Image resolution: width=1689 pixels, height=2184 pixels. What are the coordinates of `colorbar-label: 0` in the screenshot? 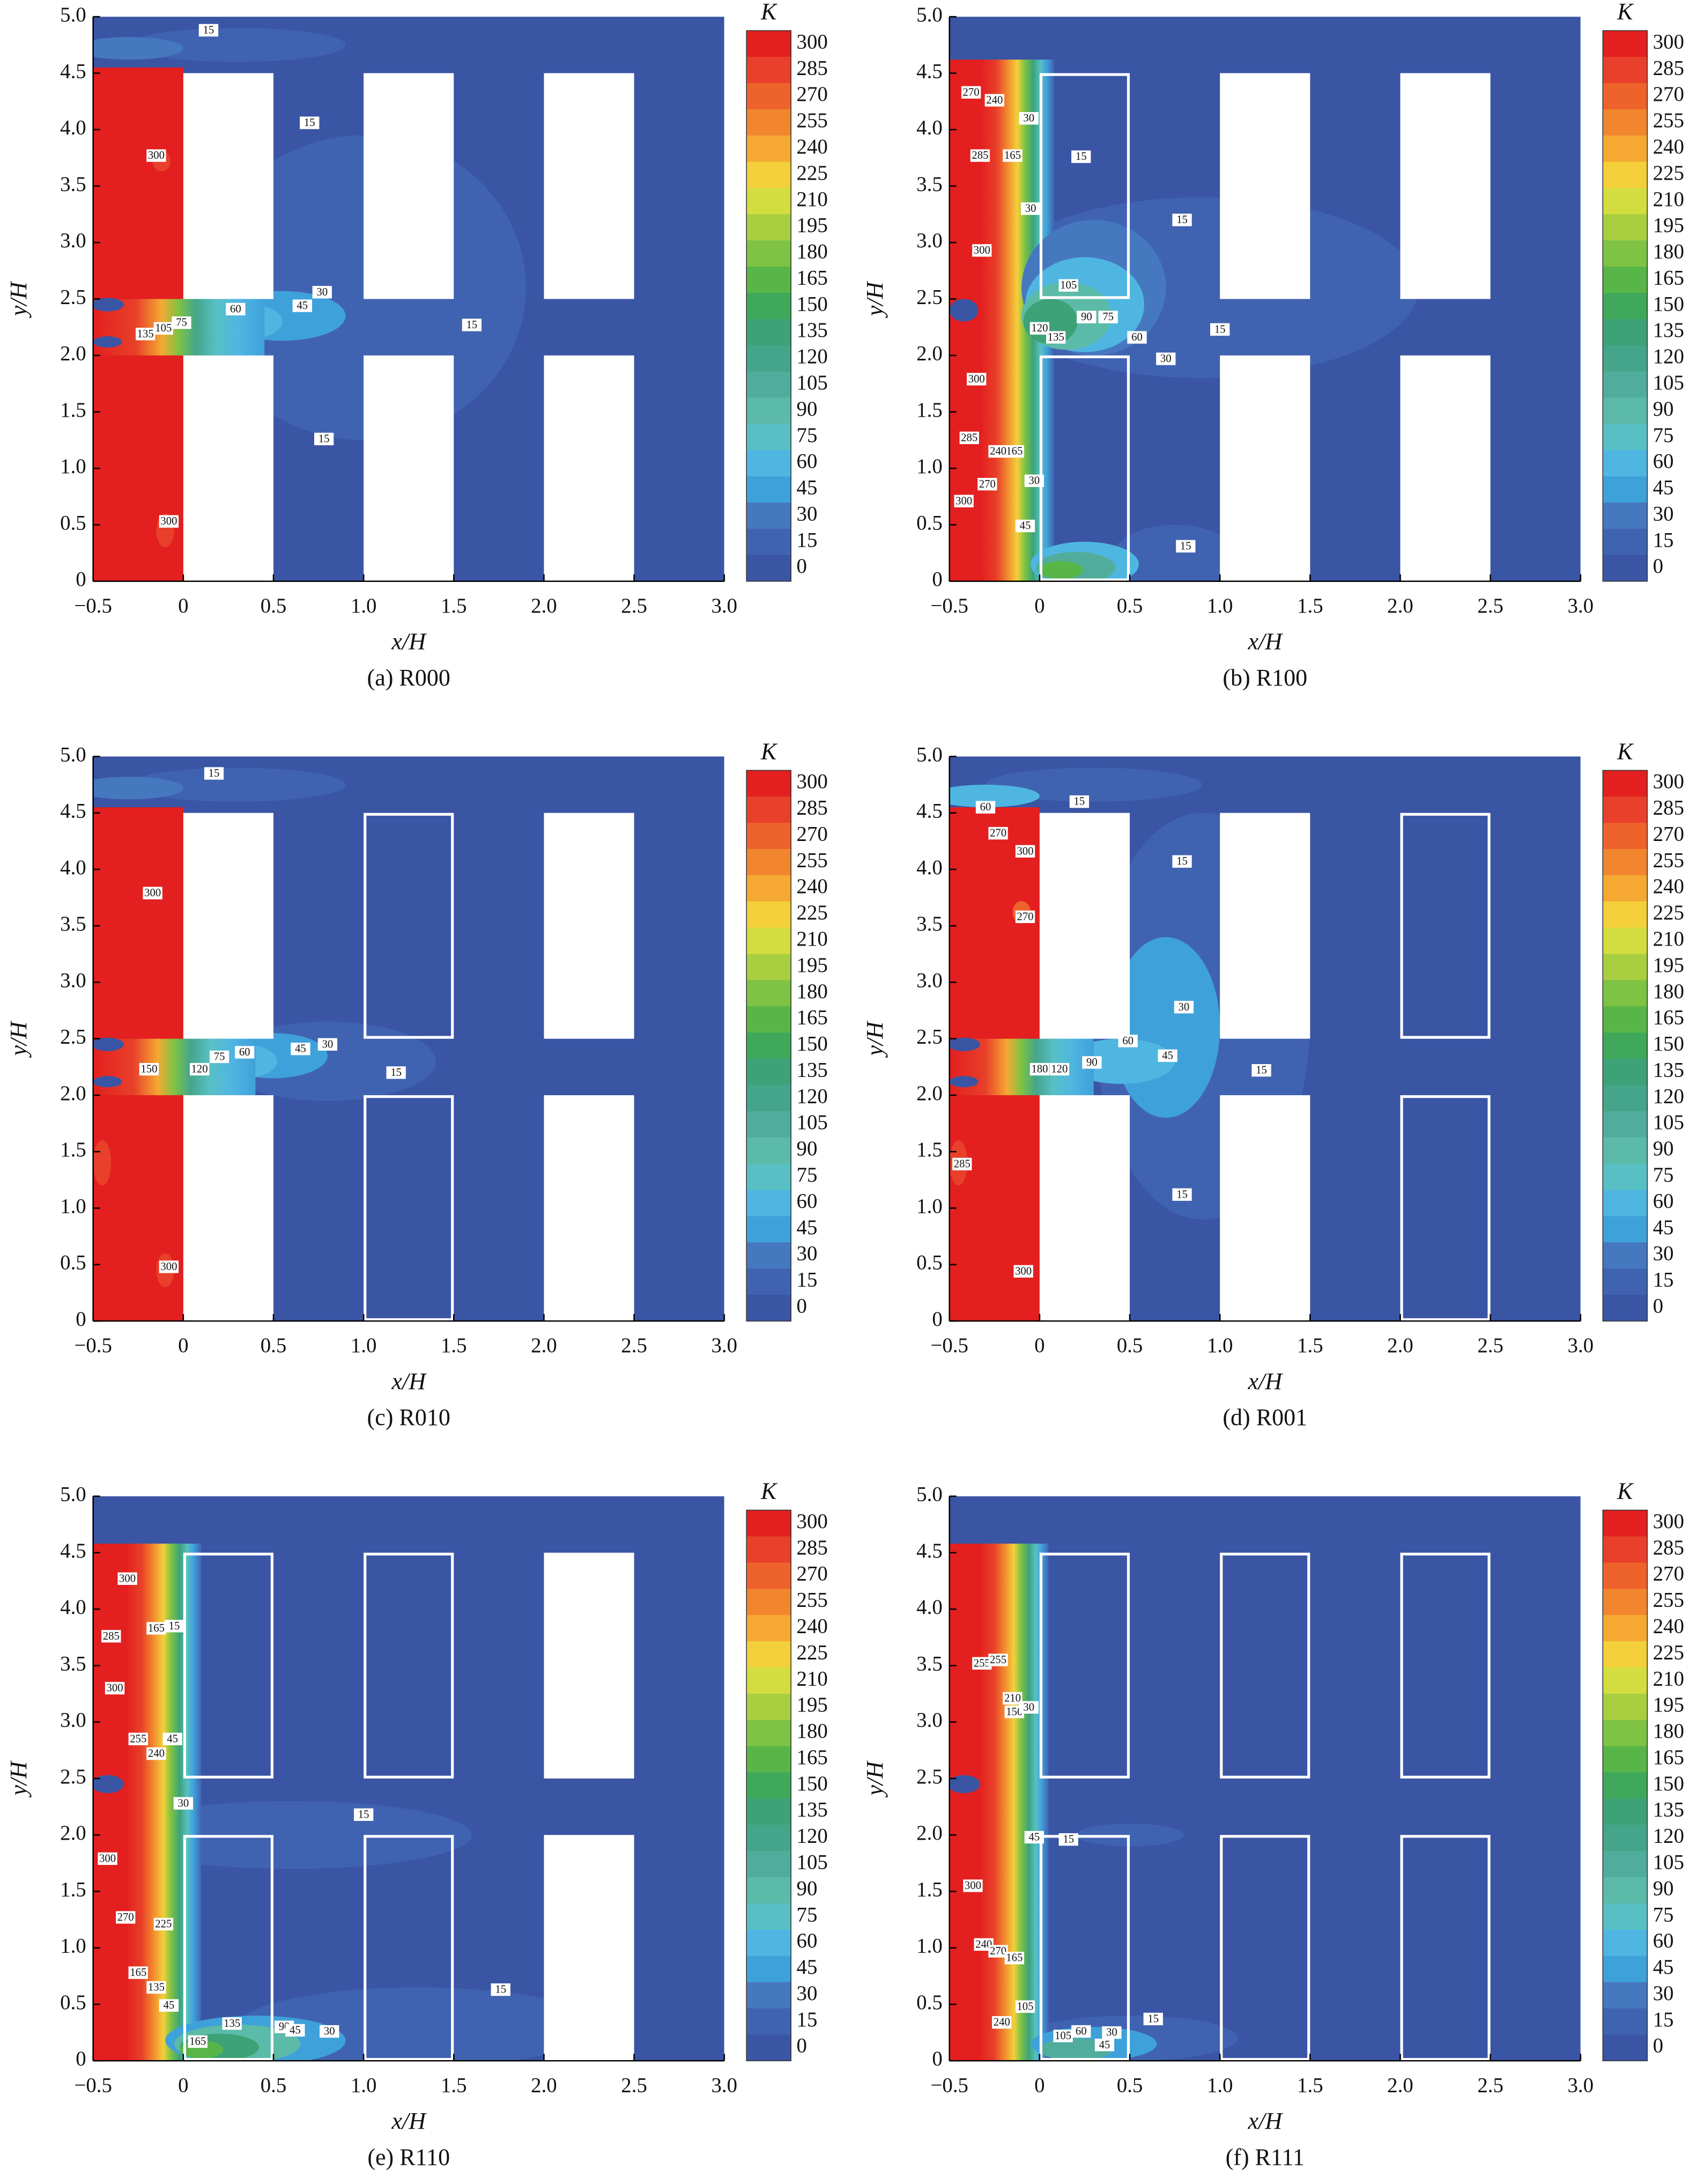 It's located at (802, 2045).